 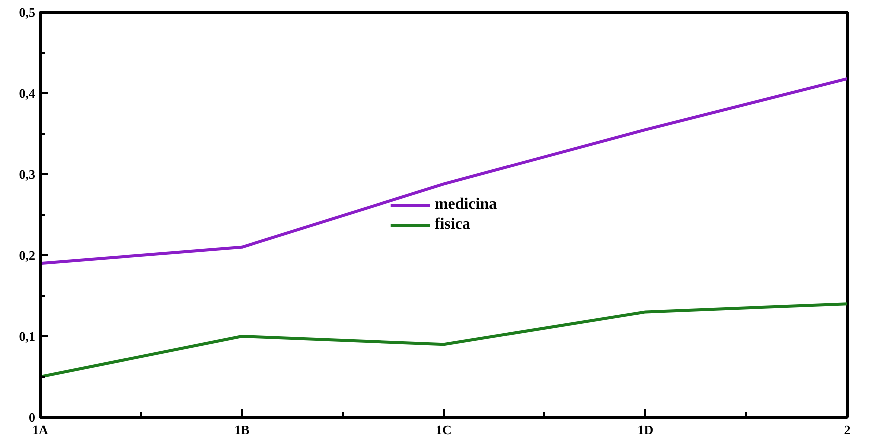 I want to click on x-tick-label: 2, so click(x=847, y=430).